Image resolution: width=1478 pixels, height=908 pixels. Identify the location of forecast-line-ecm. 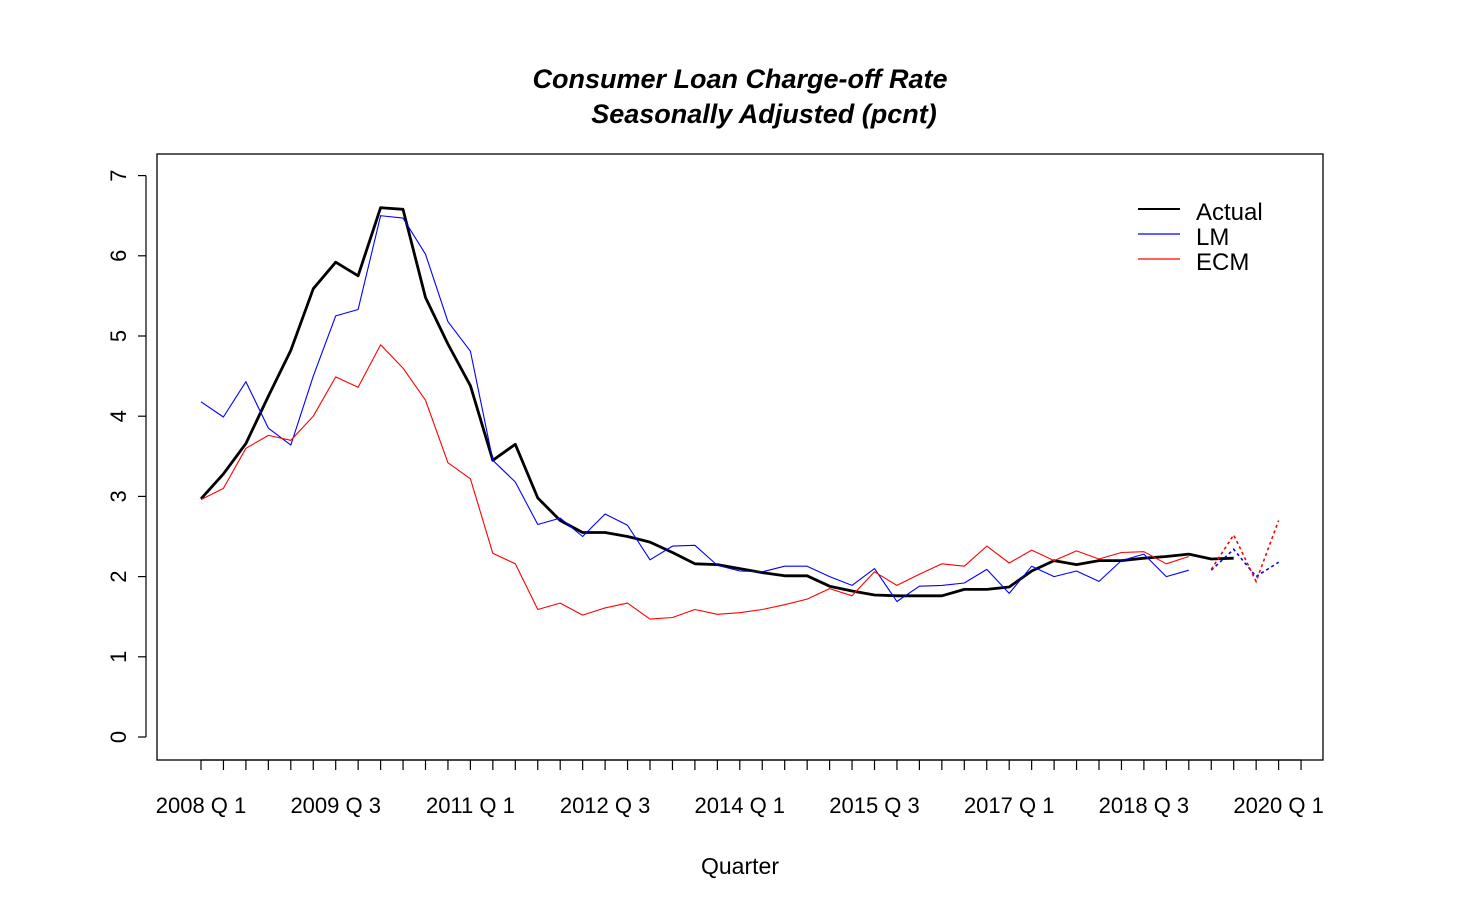
(1245, 552).